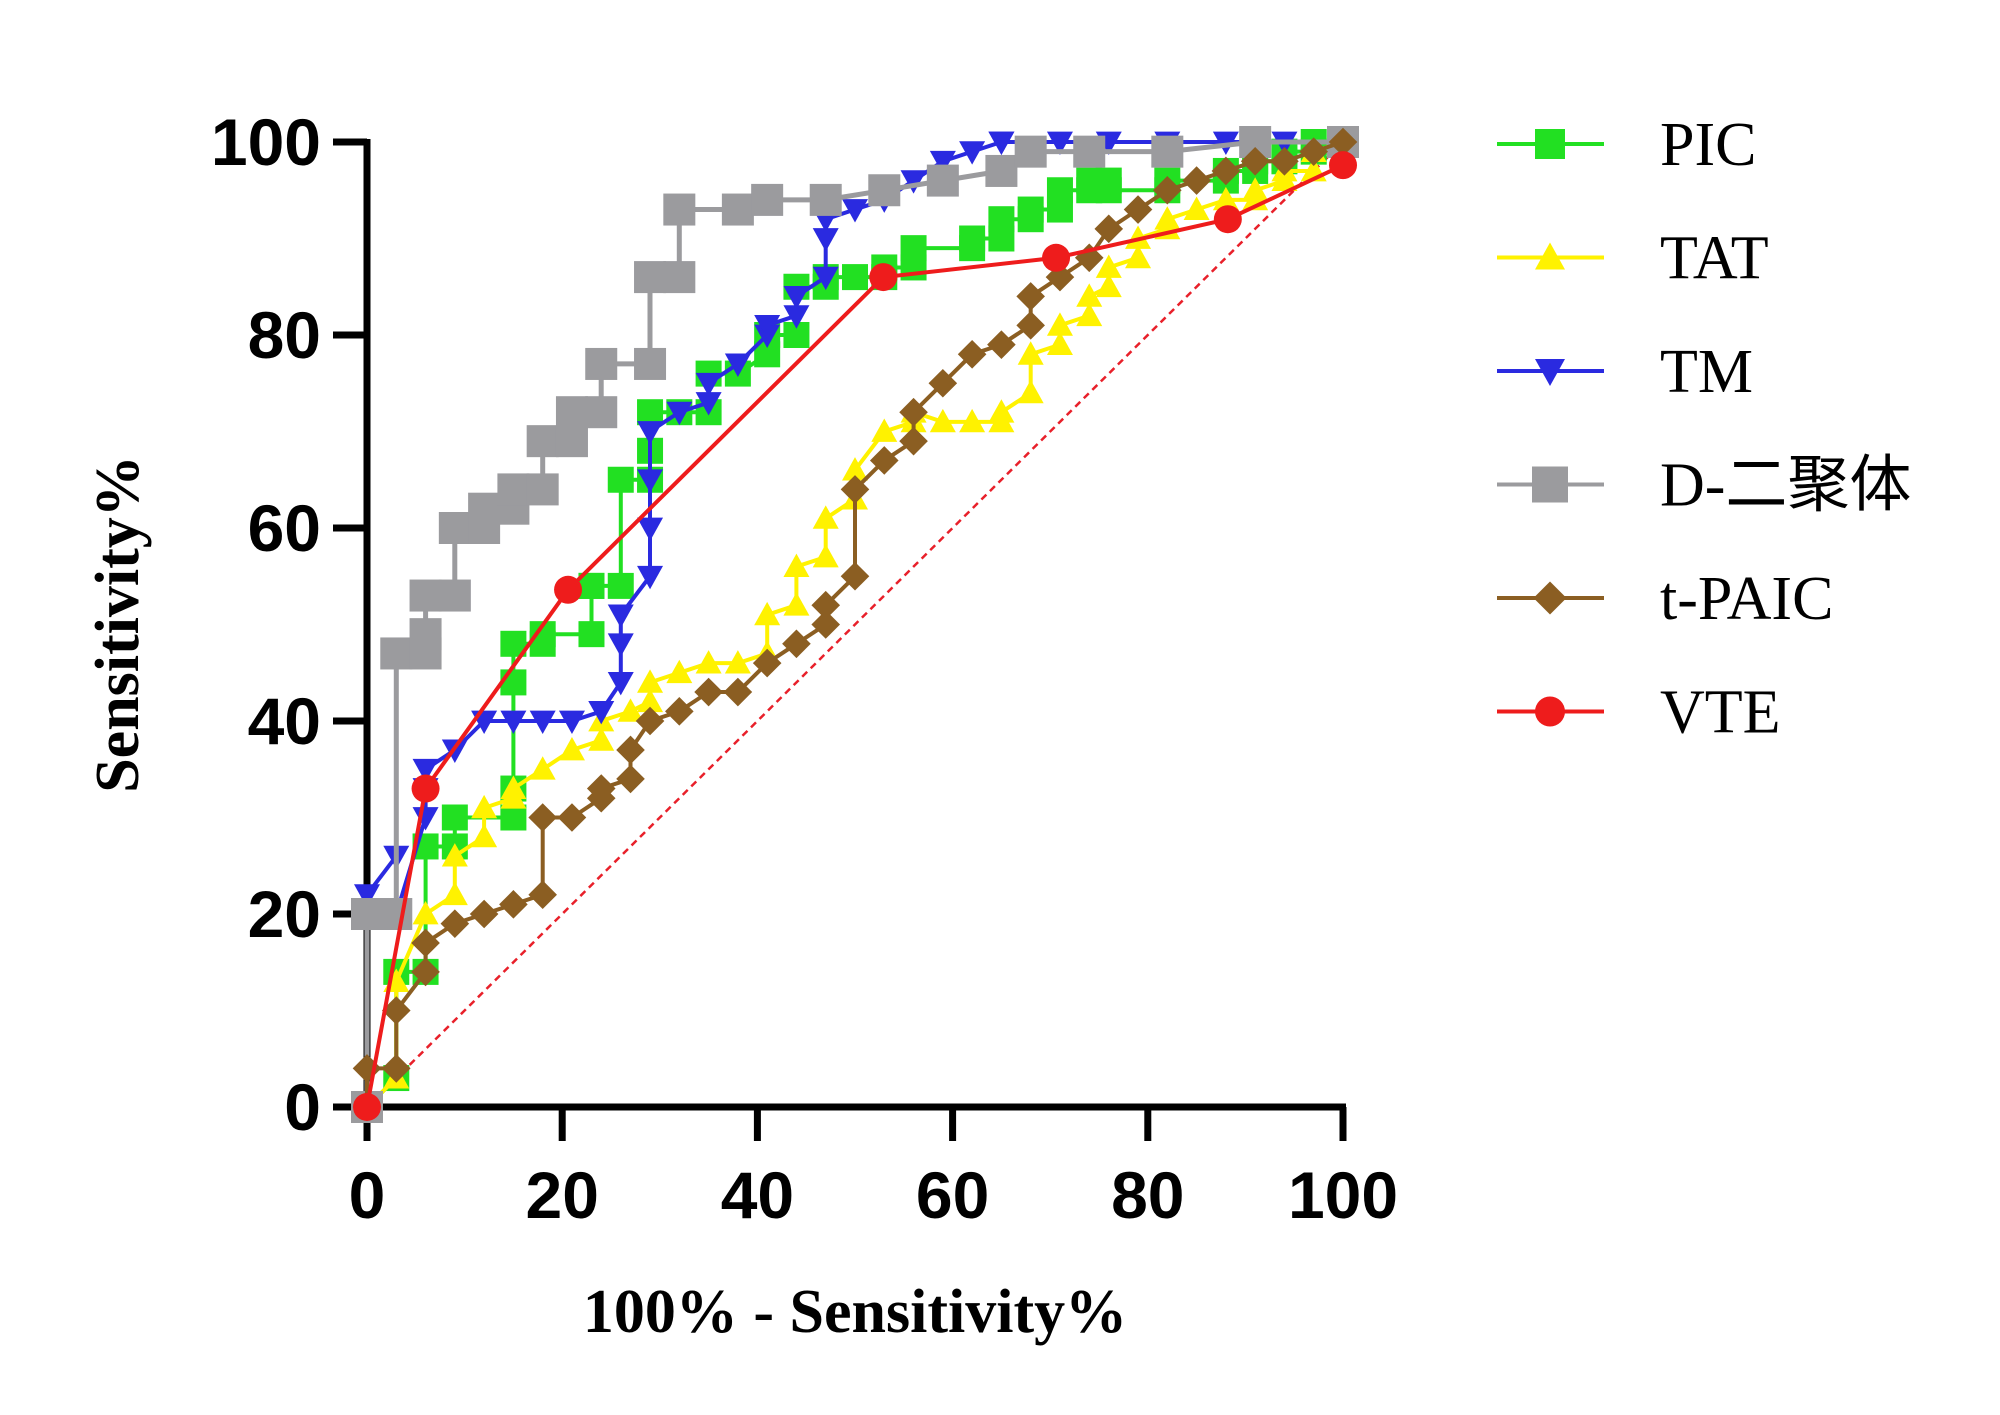 The height and width of the screenshot is (1415, 2000). Describe the element at coordinates (284, 528) in the screenshot. I see `y-tick-label: 60` at that location.